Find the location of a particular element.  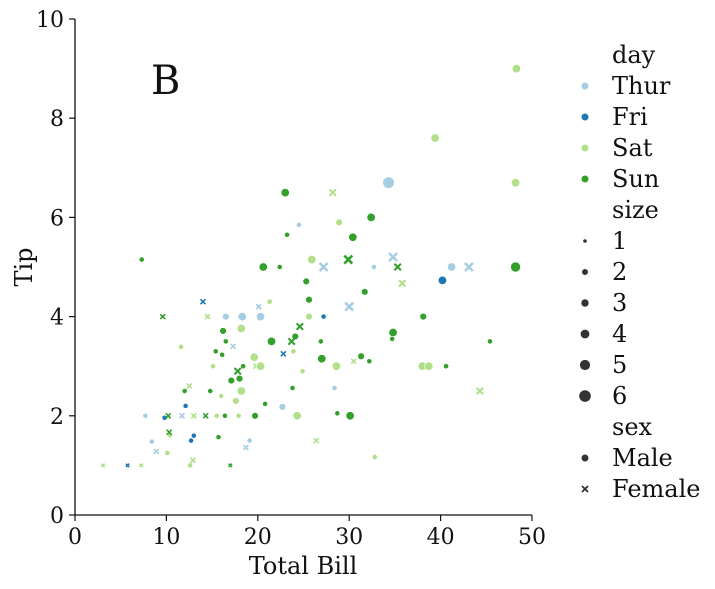

legend-item-size-2: 2 is located at coordinates (604, 272).